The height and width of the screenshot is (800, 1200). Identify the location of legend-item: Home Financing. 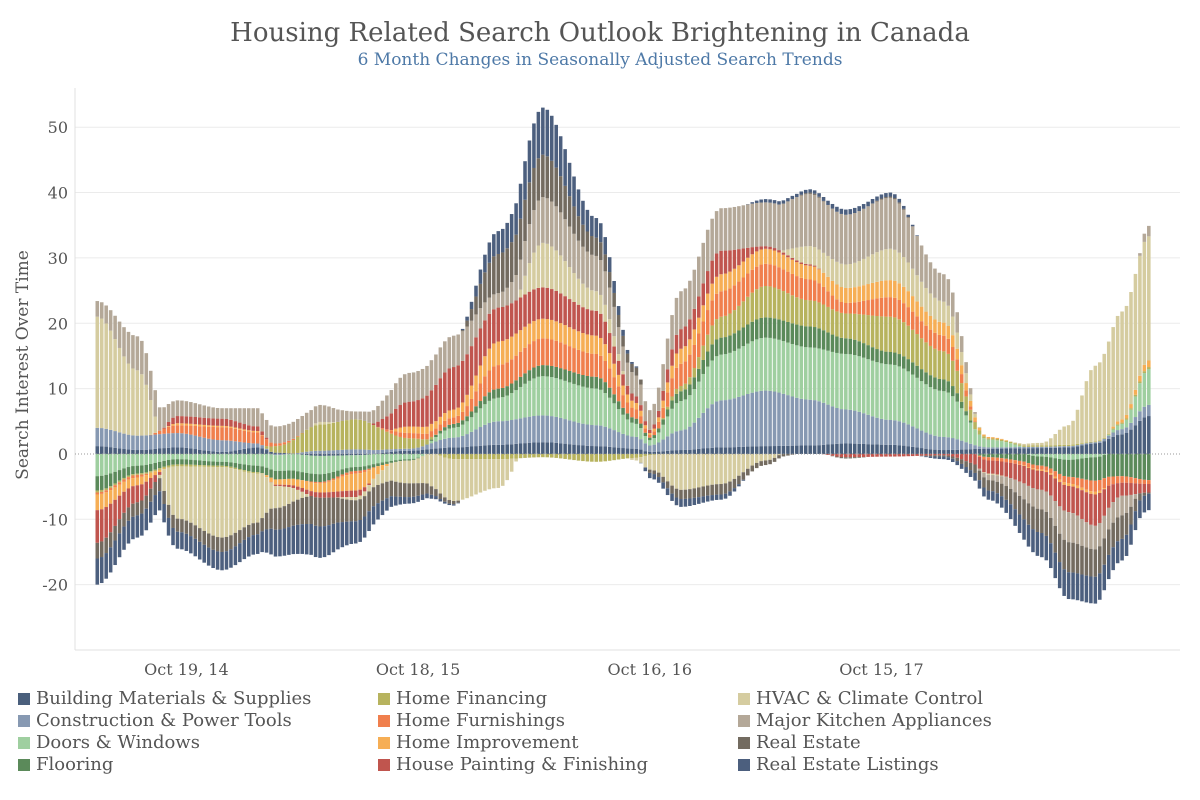
(462, 698).